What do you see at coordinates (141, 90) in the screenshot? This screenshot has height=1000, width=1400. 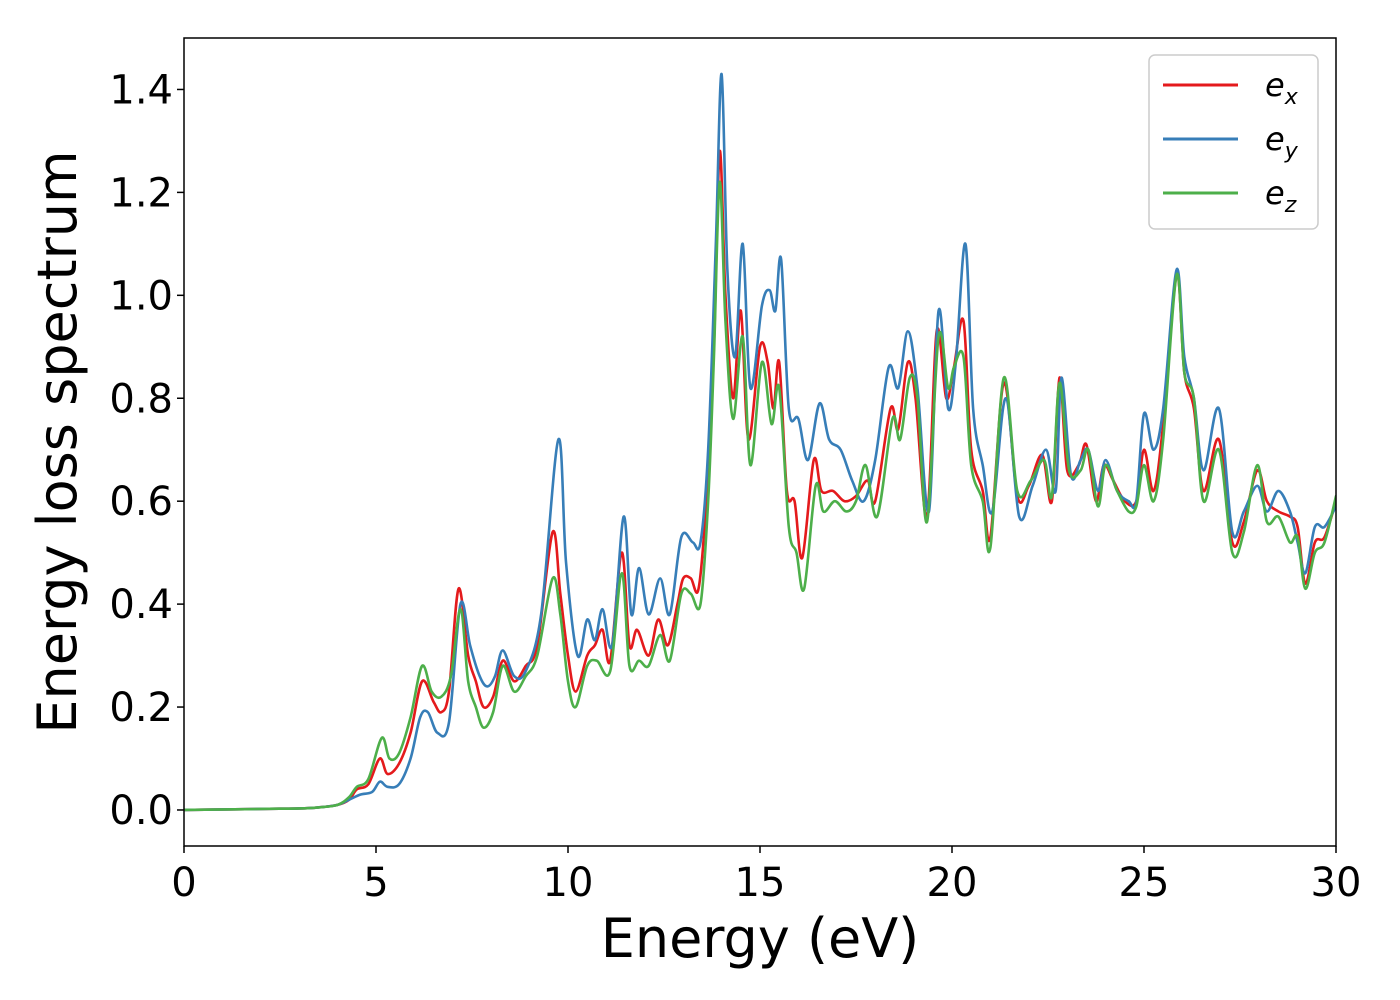 I see `y-tick-label: 1.4` at bounding box center [141, 90].